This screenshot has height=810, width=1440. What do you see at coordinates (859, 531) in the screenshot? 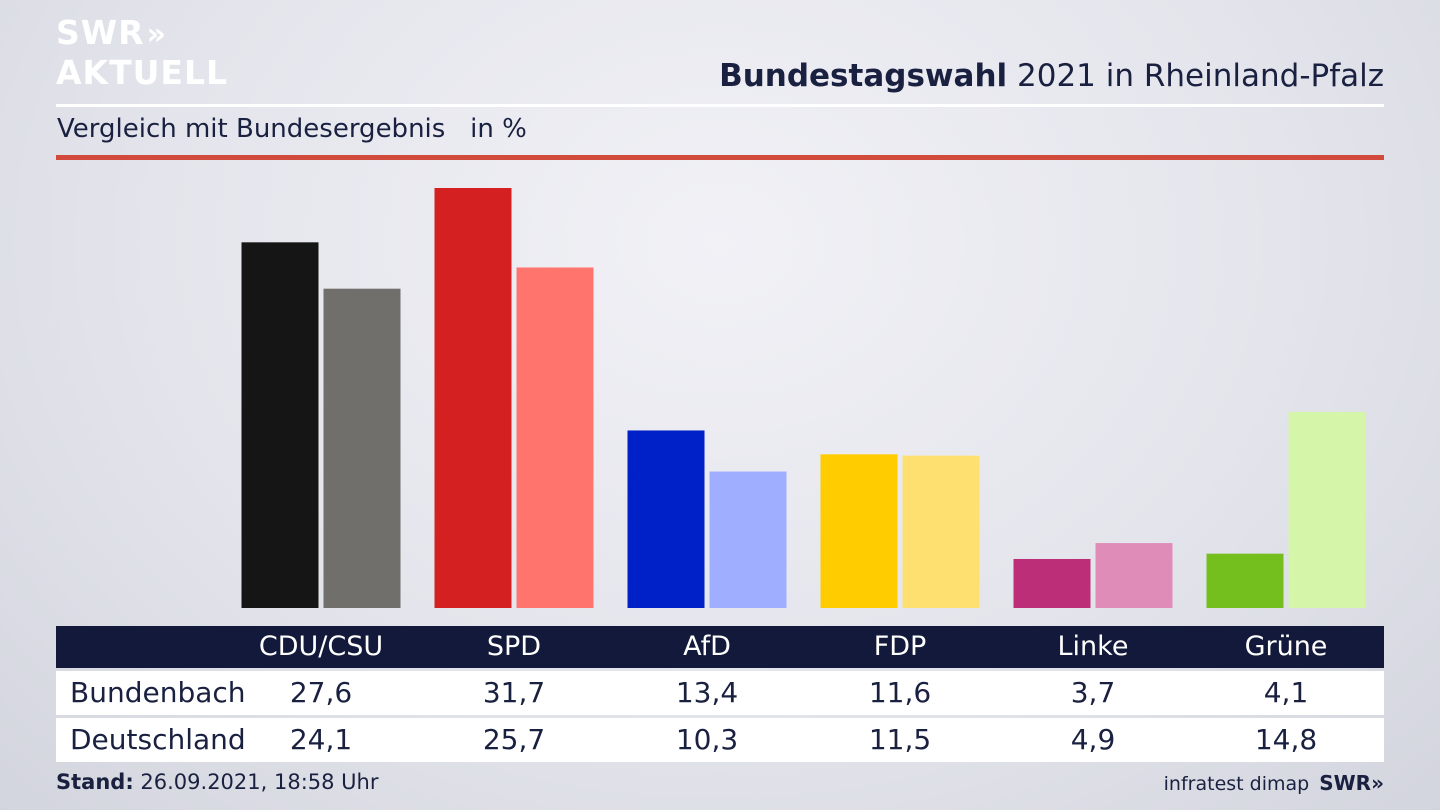
I see `bar-fdp-bundenbach` at bounding box center [859, 531].